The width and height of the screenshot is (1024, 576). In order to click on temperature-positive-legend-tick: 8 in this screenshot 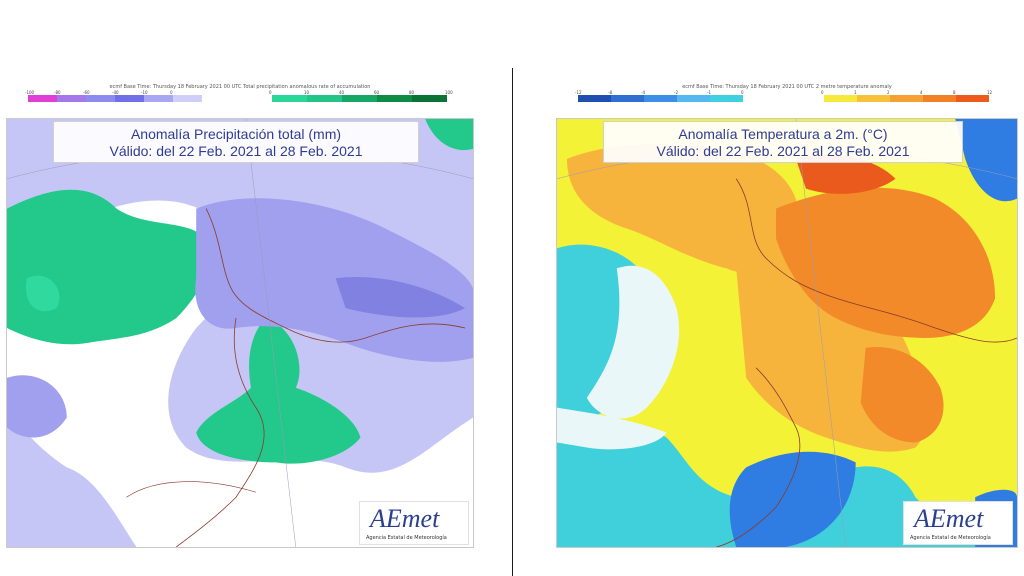, I will do `click(954, 92)`.